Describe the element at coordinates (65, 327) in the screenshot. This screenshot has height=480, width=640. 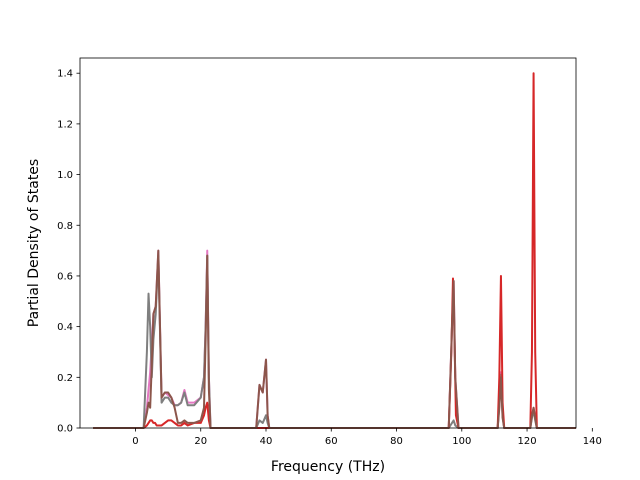
I see `y-tick-label: 0.4` at that location.